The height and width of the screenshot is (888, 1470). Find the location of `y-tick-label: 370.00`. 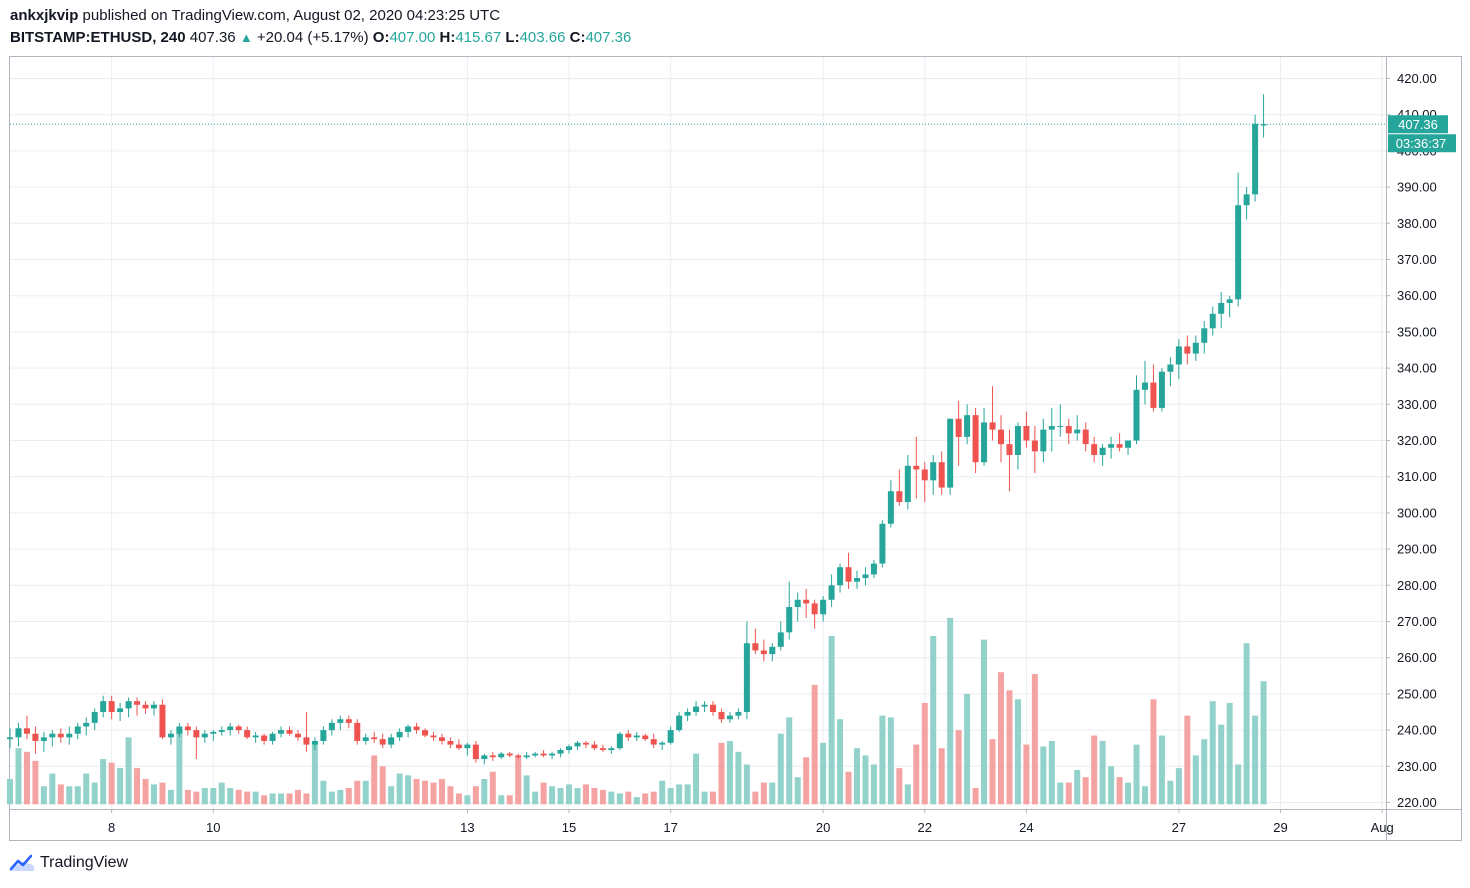

y-tick-label: 370.00 is located at coordinates (1417, 259).